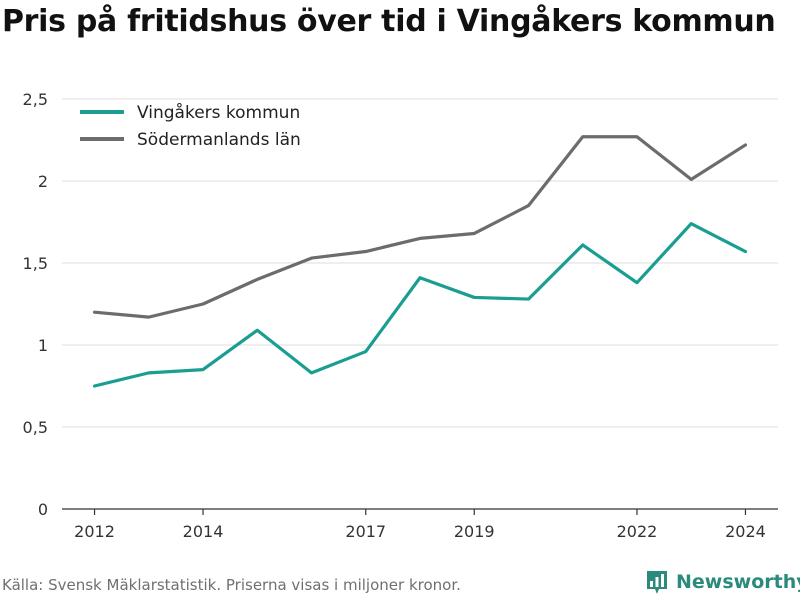 The width and height of the screenshot is (800, 600). Describe the element at coordinates (637, 531) in the screenshot. I see `x-tick-label: 2022` at that location.